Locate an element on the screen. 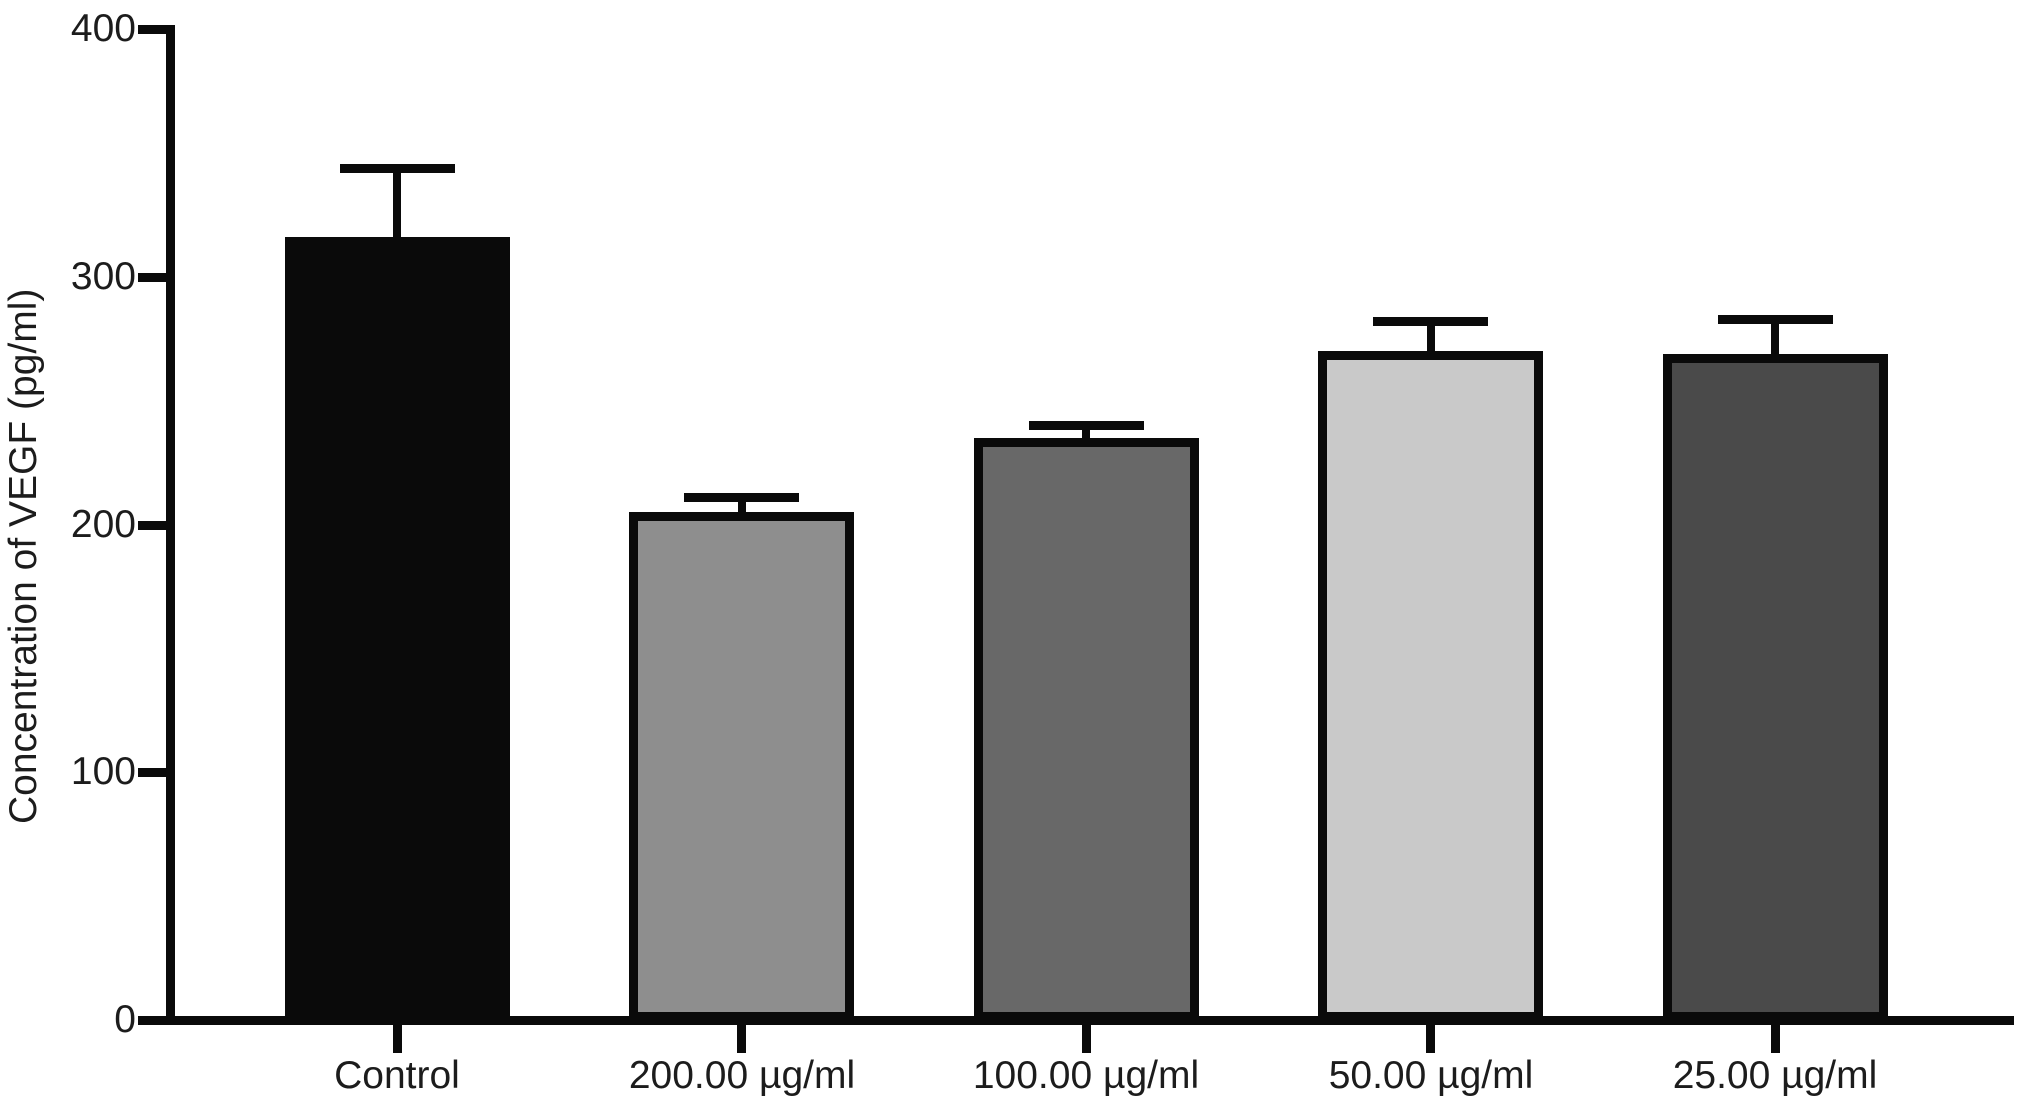 This screenshot has height=1113, width=2032. category-label: 25.00 µg/ml is located at coordinates (1775, 1075).